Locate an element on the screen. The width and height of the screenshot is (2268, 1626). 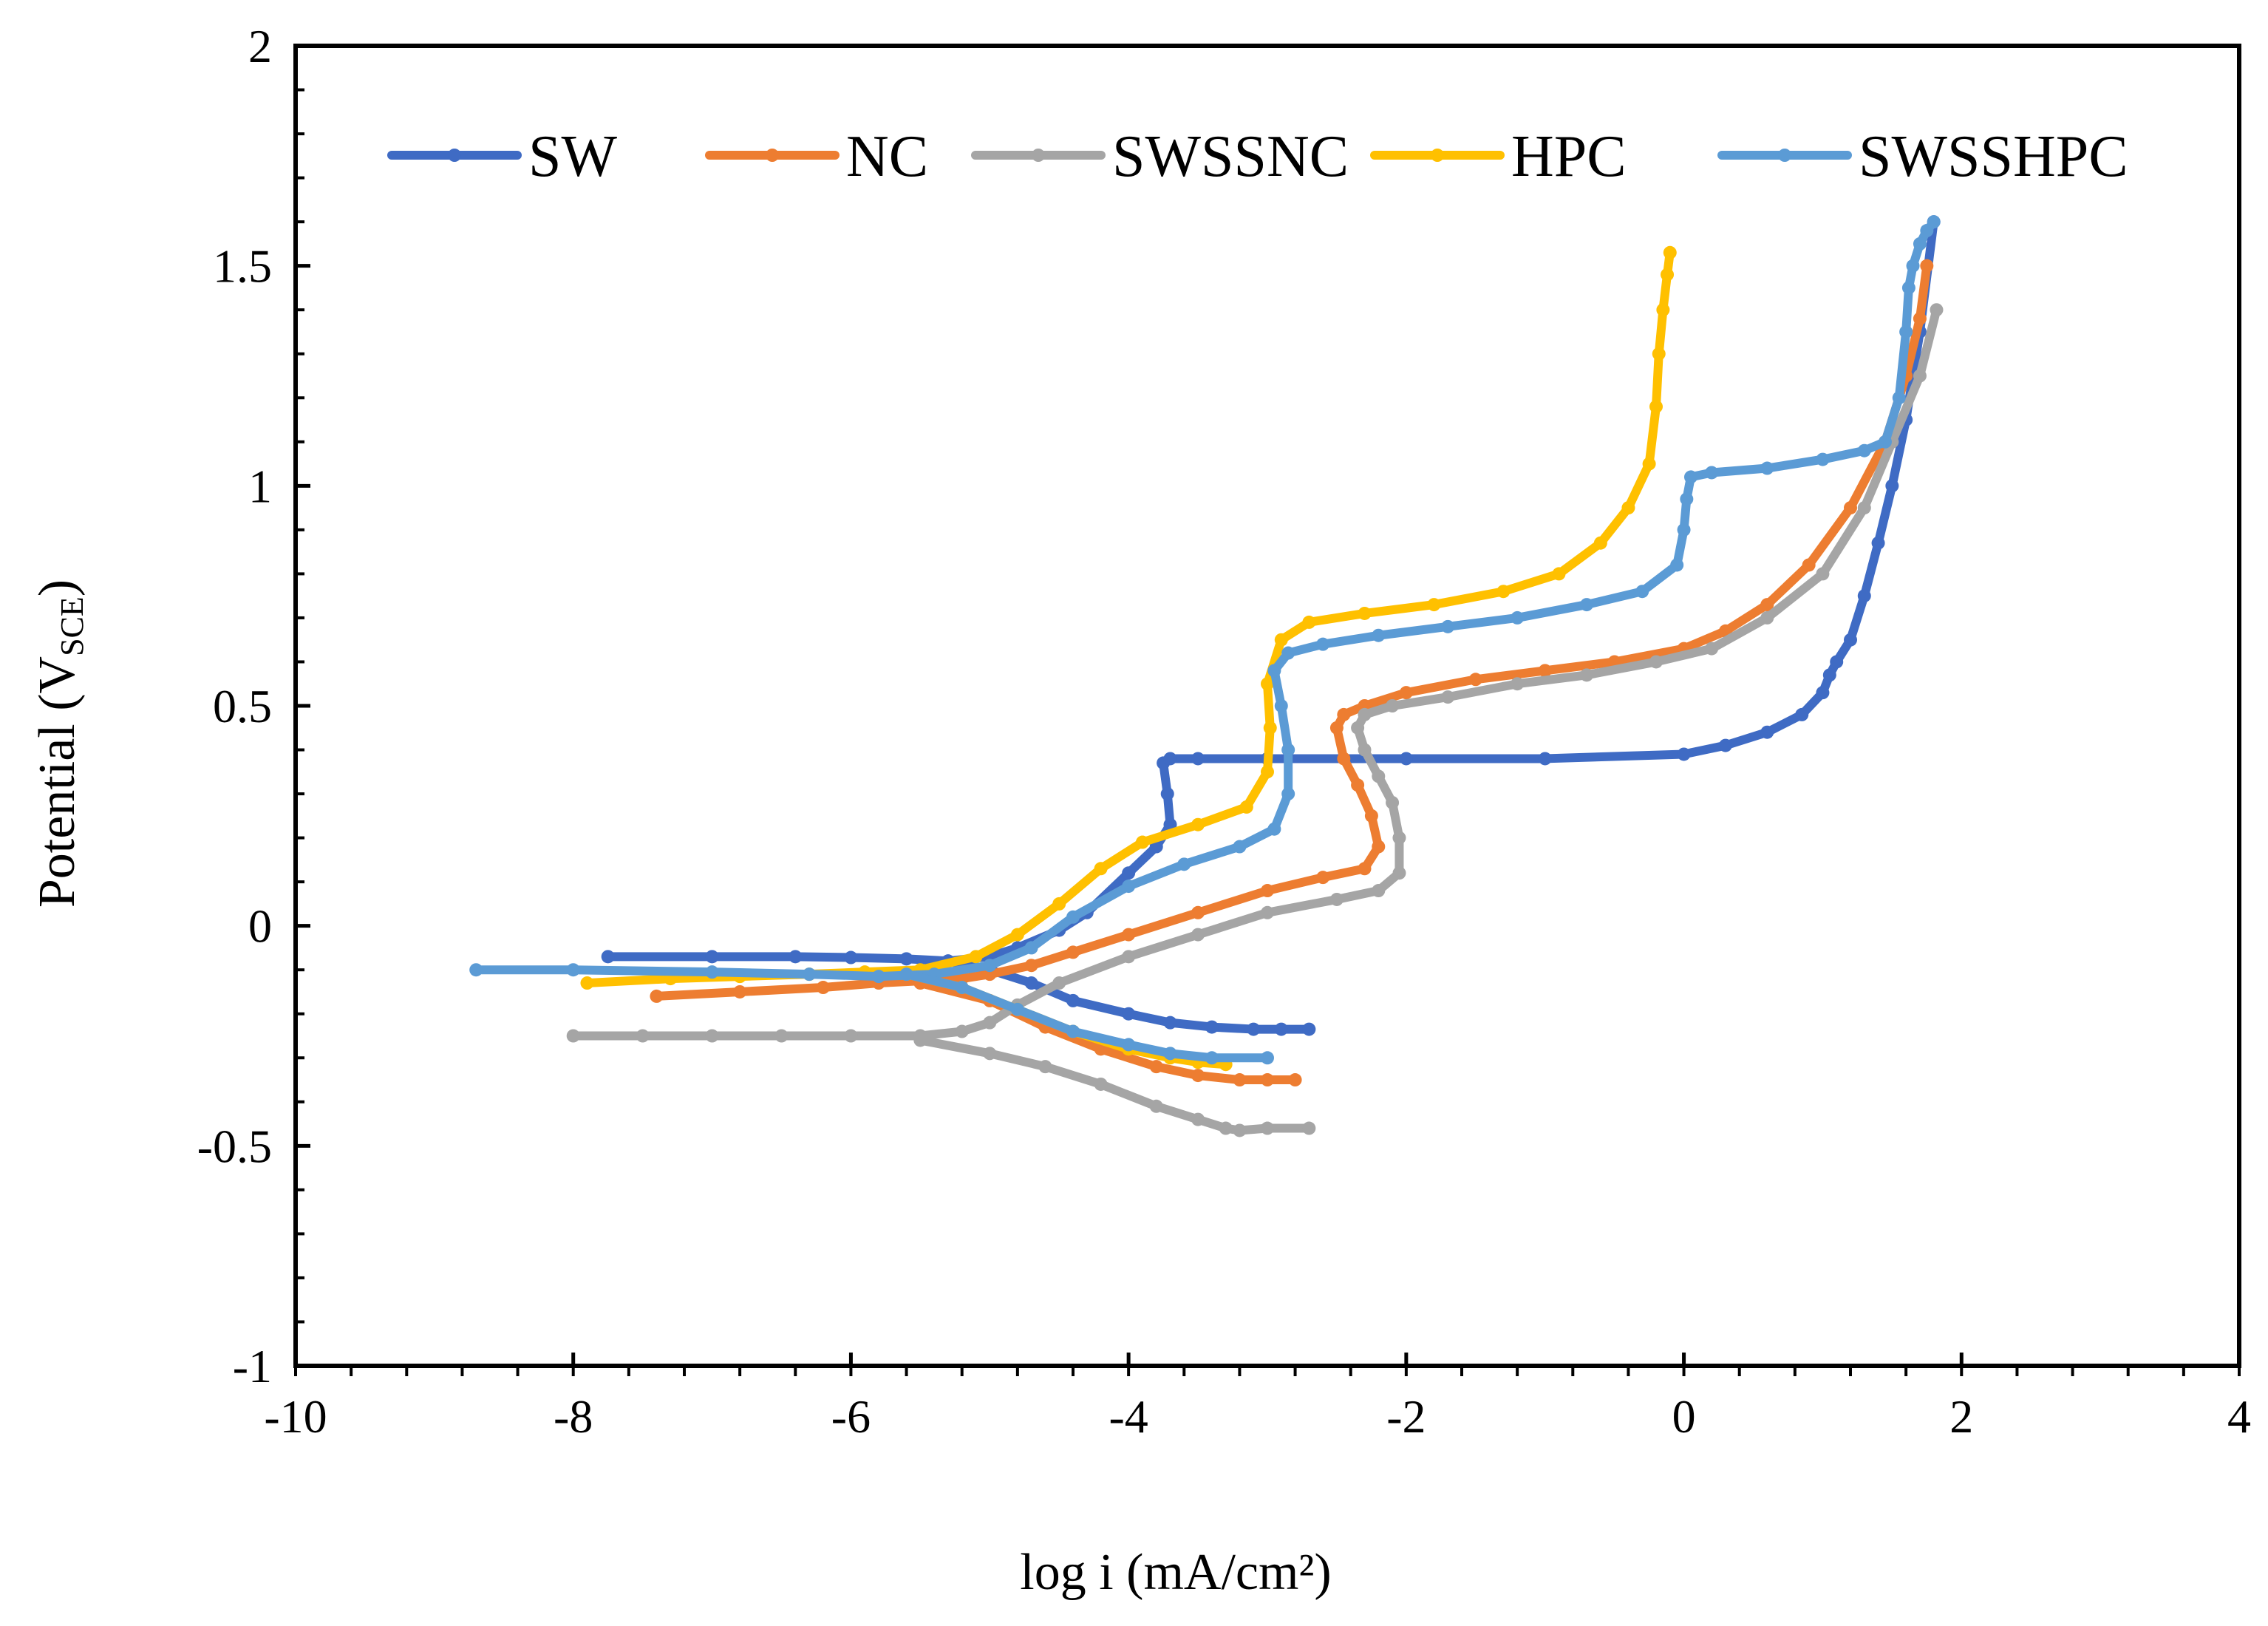
legend-marker-hpc is located at coordinates (1438, 156).